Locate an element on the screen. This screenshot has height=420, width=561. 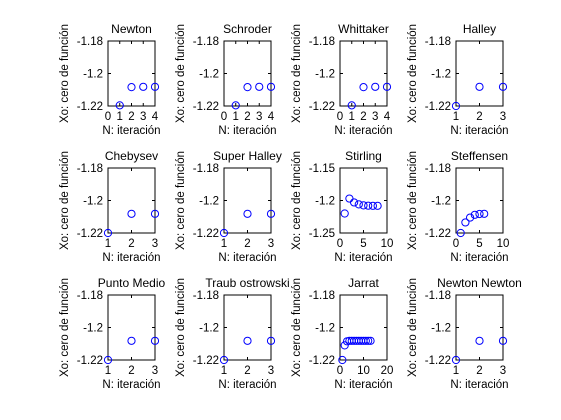
subplot-title: Schroder is located at coordinates (247, 29).